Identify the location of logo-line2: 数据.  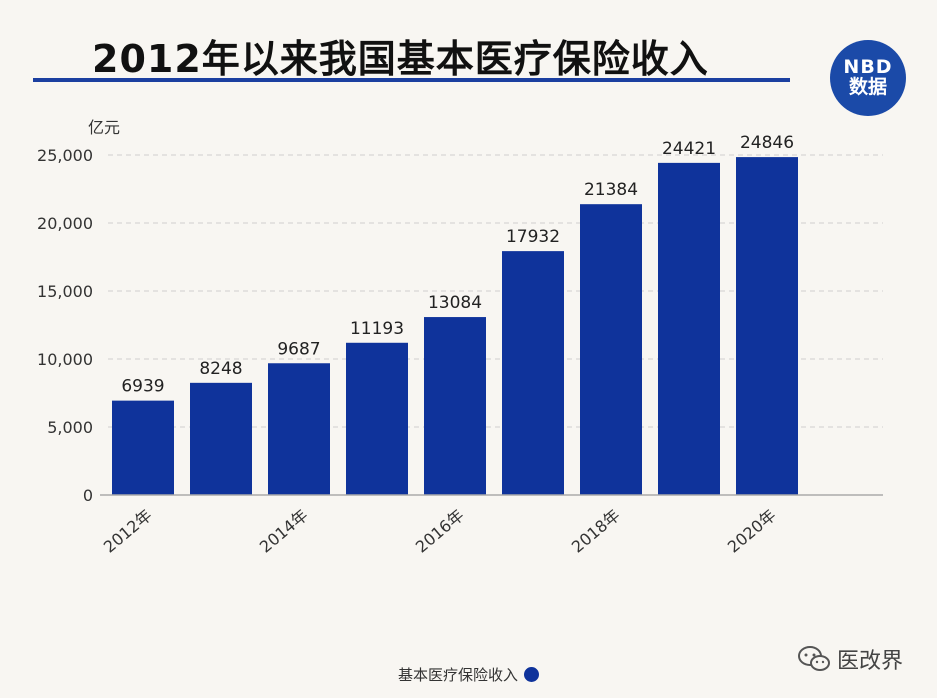
(867, 87).